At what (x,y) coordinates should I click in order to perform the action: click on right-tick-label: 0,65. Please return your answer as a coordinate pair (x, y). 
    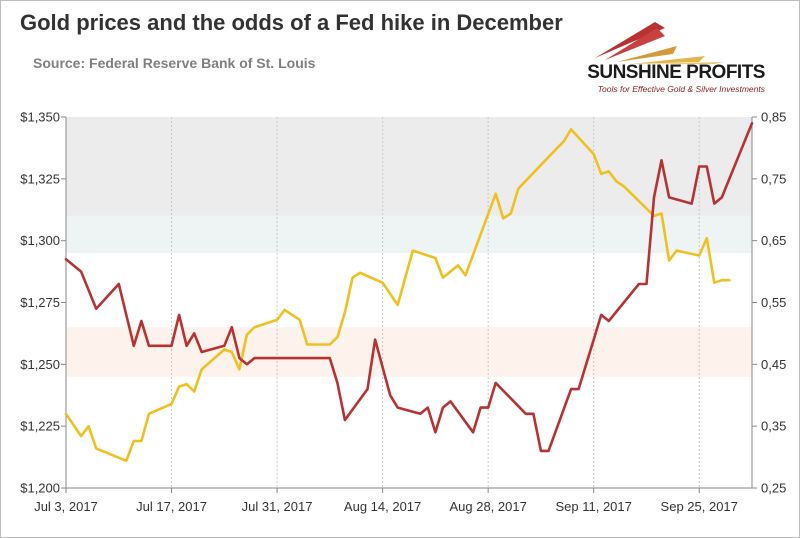
    Looking at the image, I should click on (773, 240).